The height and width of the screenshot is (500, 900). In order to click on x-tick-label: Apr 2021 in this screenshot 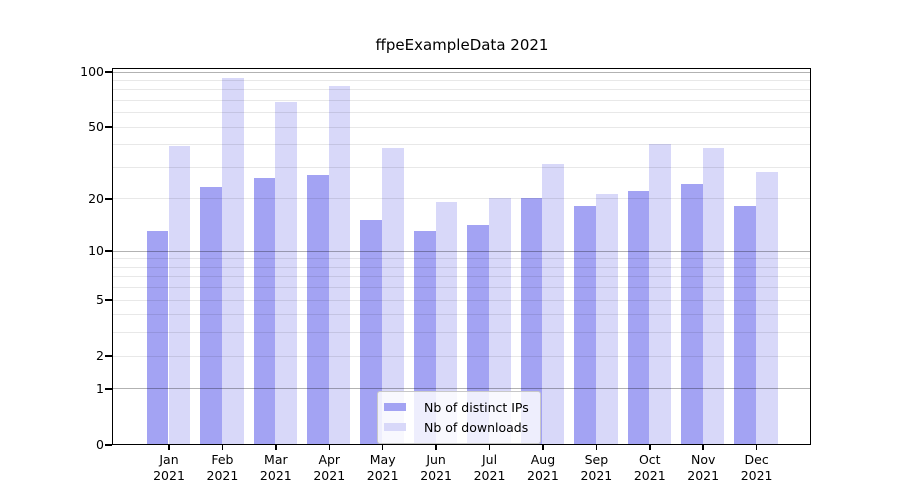, I will do `click(329, 468)`.